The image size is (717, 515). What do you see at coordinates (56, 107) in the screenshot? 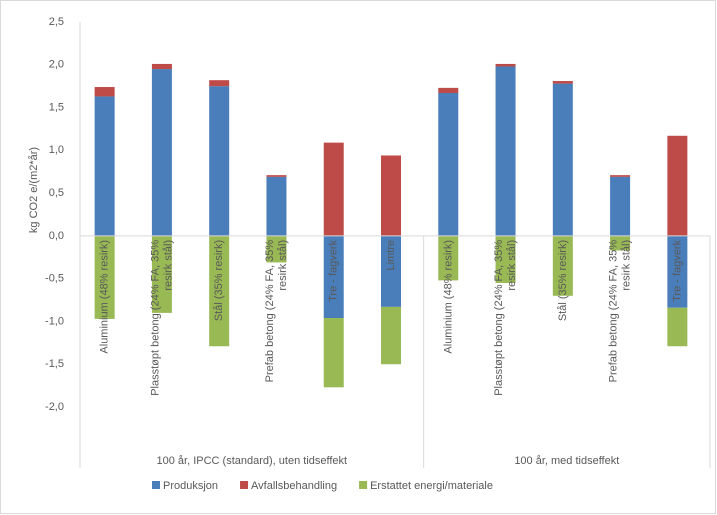
I see `y-tick-label: 1,5` at bounding box center [56, 107].